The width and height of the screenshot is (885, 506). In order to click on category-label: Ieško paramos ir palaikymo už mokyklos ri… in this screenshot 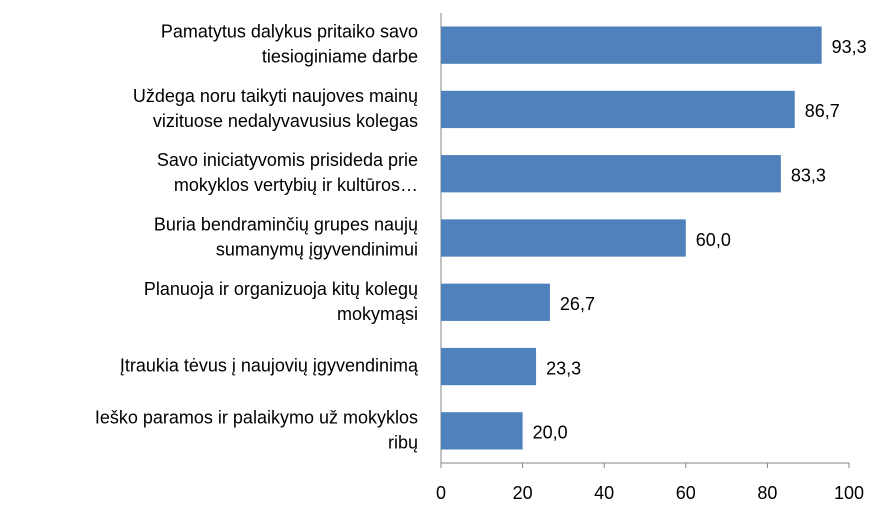, I will do `click(256, 429)`.